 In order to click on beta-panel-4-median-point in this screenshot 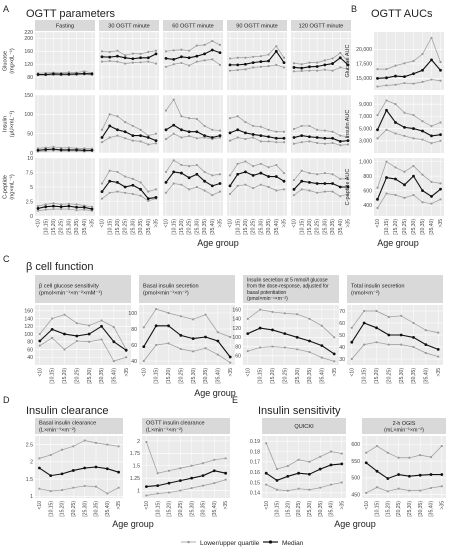, I will do `click(426, 344)`.